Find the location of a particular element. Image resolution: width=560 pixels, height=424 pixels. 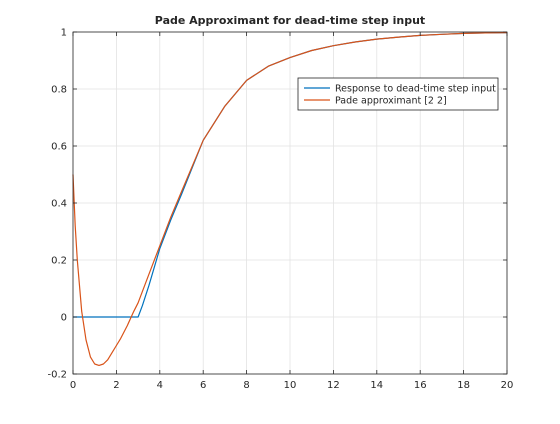

x-tick-label: 16 is located at coordinates (420, 385).